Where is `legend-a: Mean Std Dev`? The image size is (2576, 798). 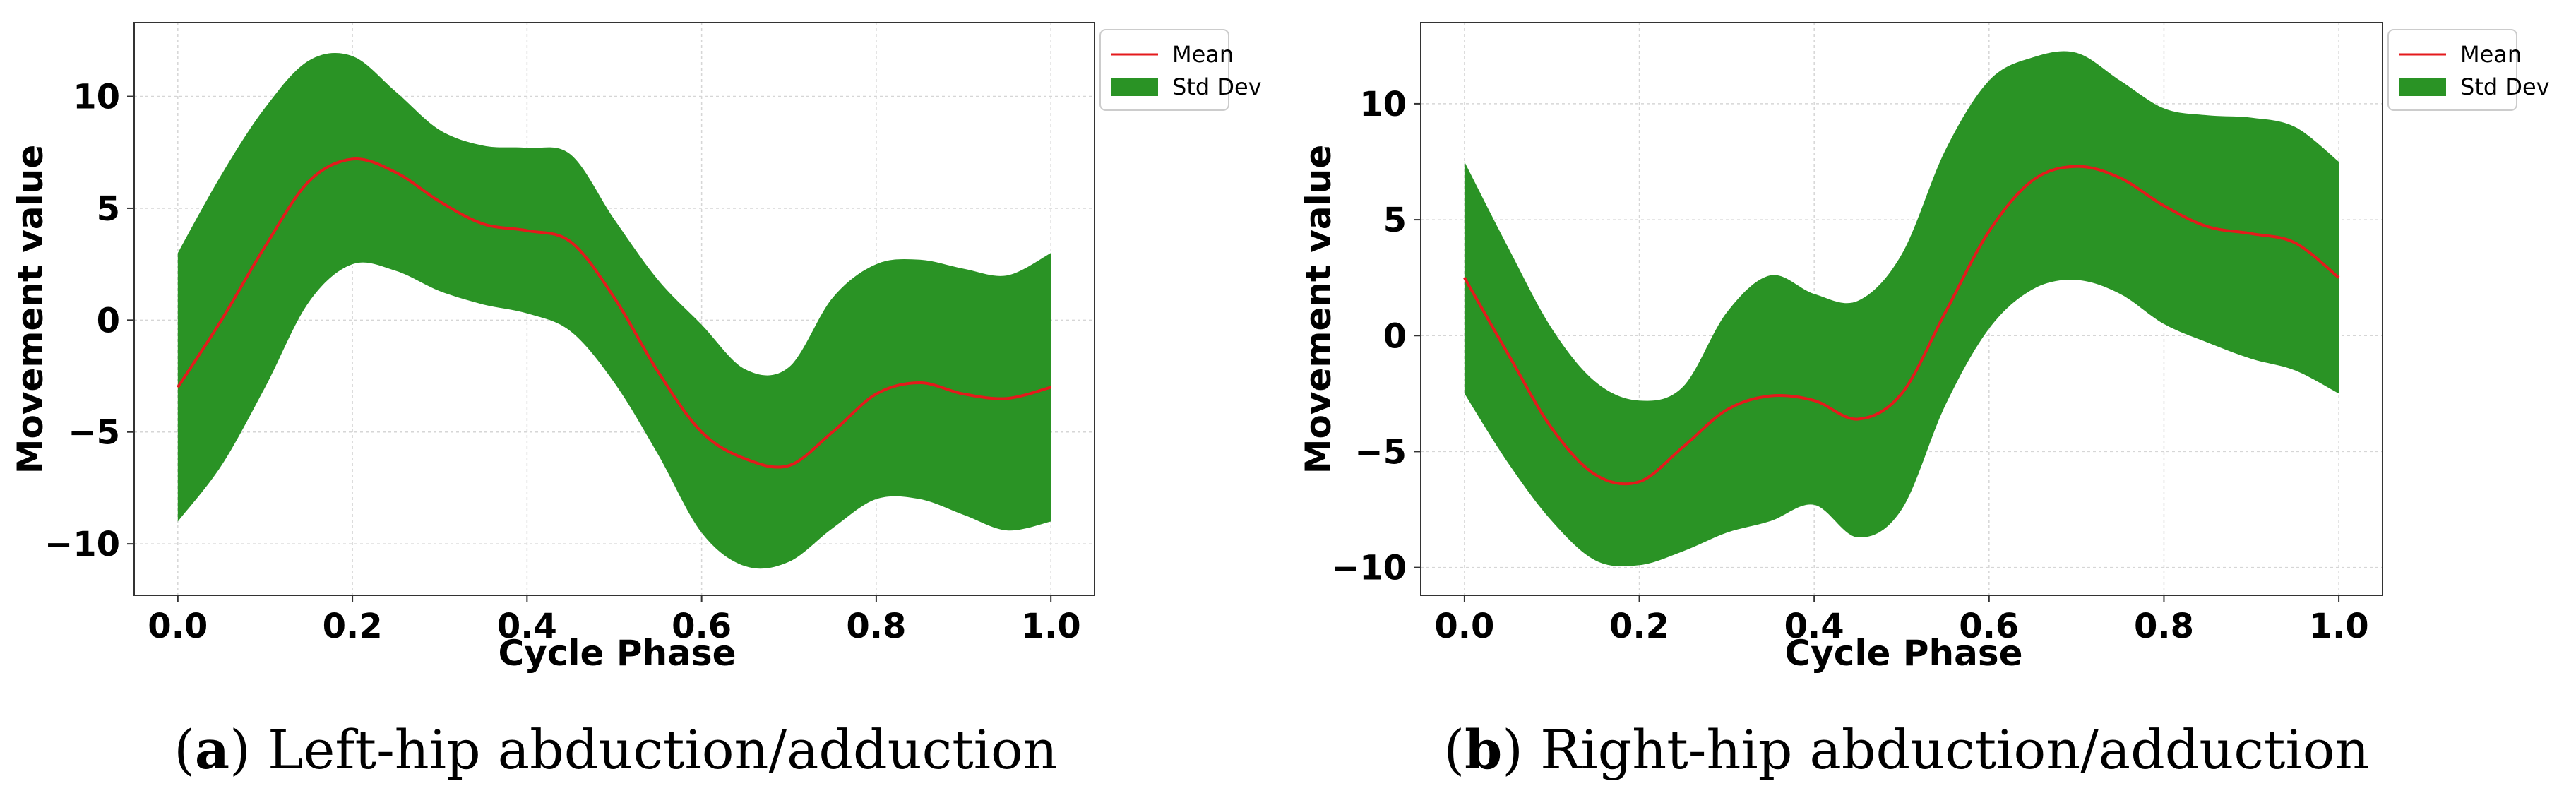
legend-a: Mean Std Dev is located at coordinates (1180, 70).